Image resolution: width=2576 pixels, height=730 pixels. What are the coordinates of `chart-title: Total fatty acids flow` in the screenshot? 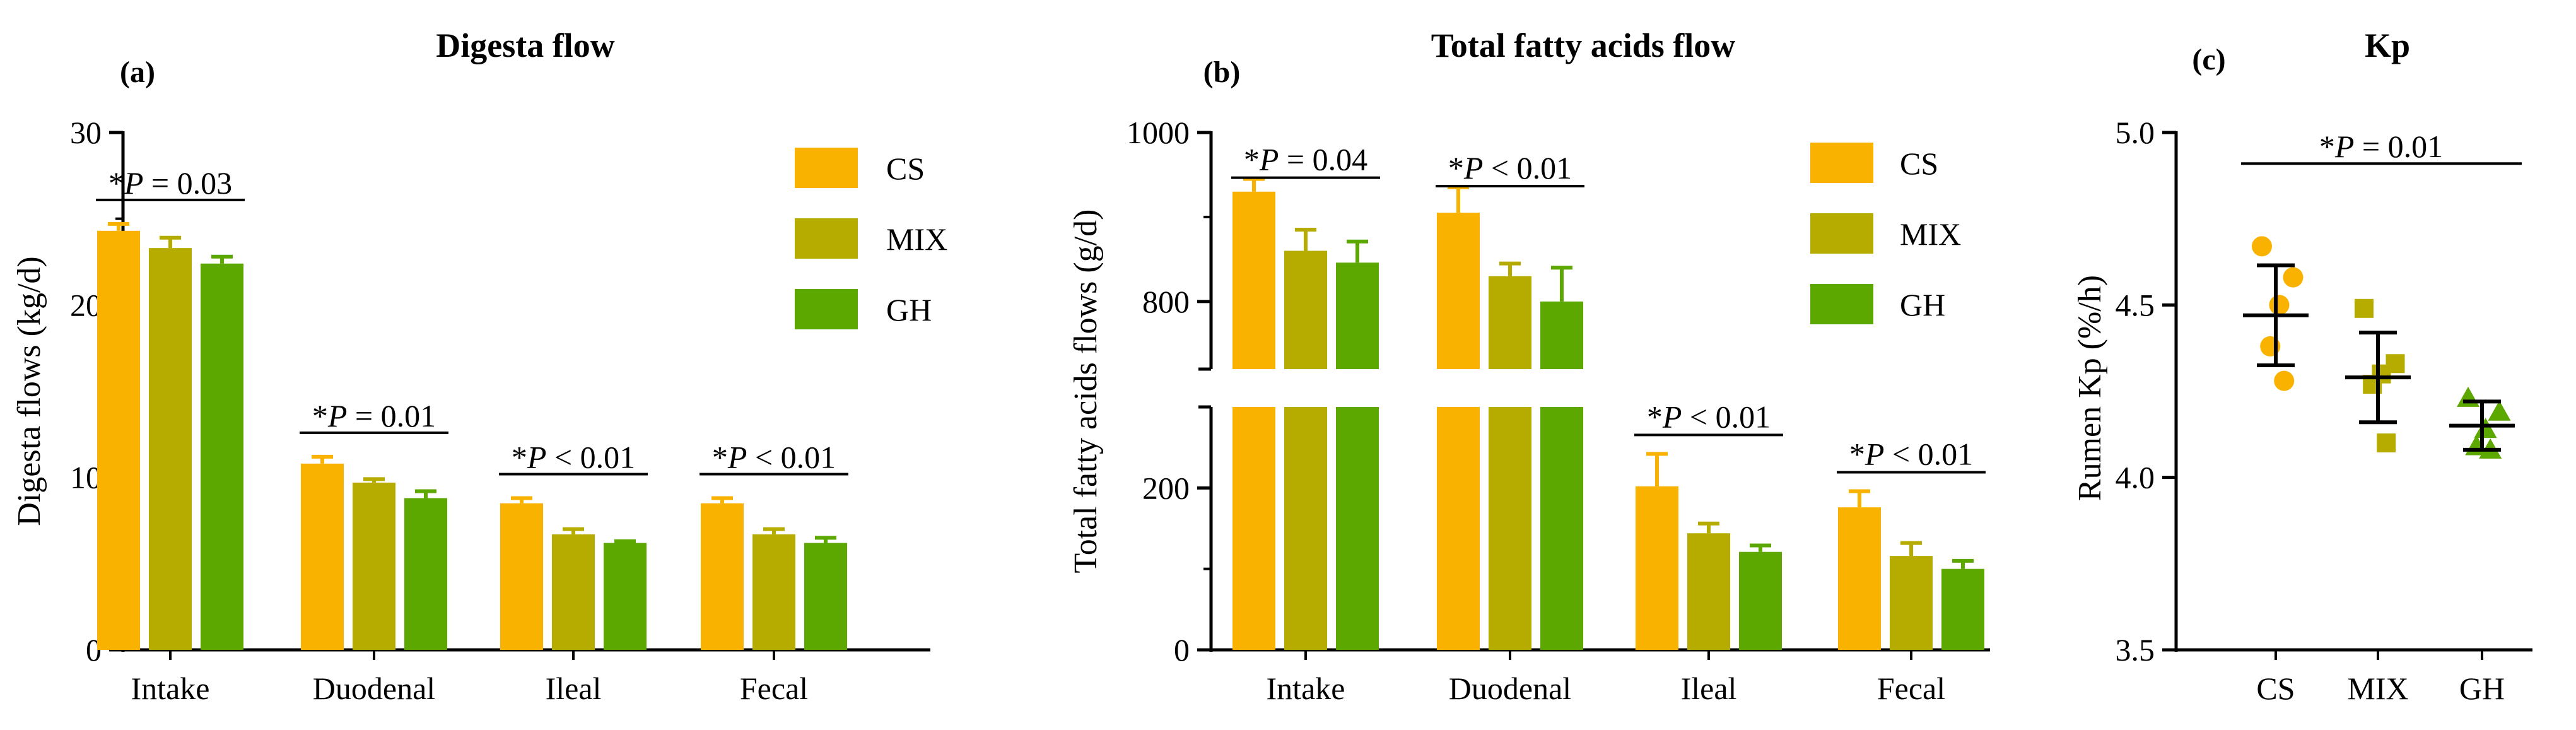 It's located at (1583, 45).